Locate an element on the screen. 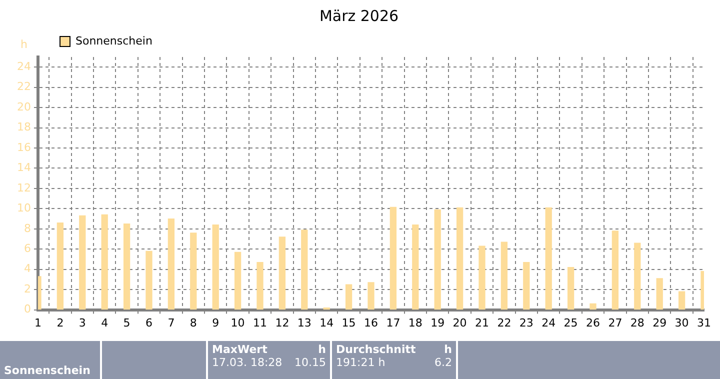  x-tick-label: 2 is located at coordinates (60, 323).